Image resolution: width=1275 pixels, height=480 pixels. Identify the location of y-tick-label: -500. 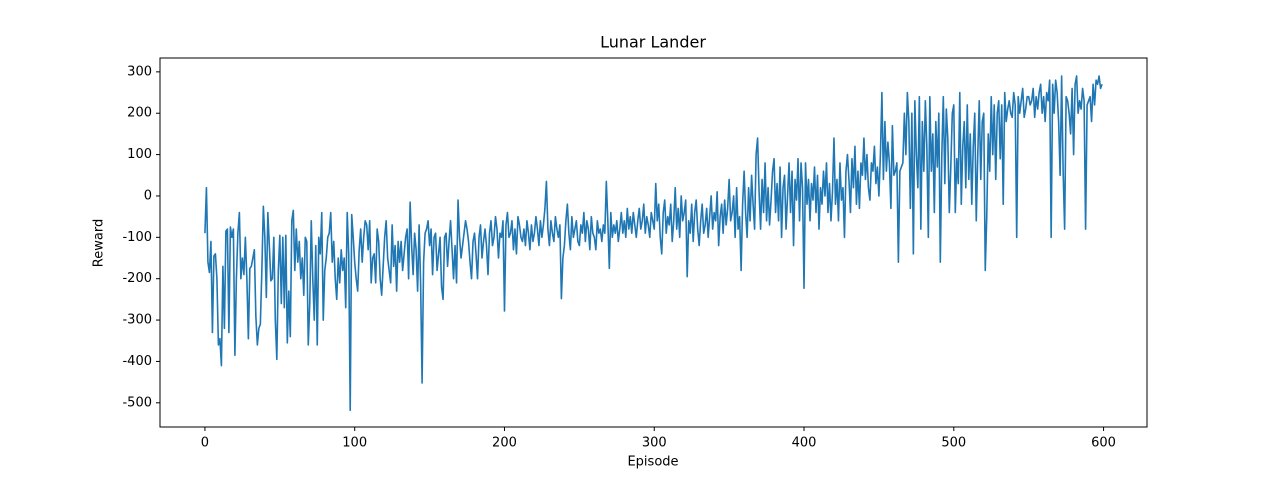
(137, 402).